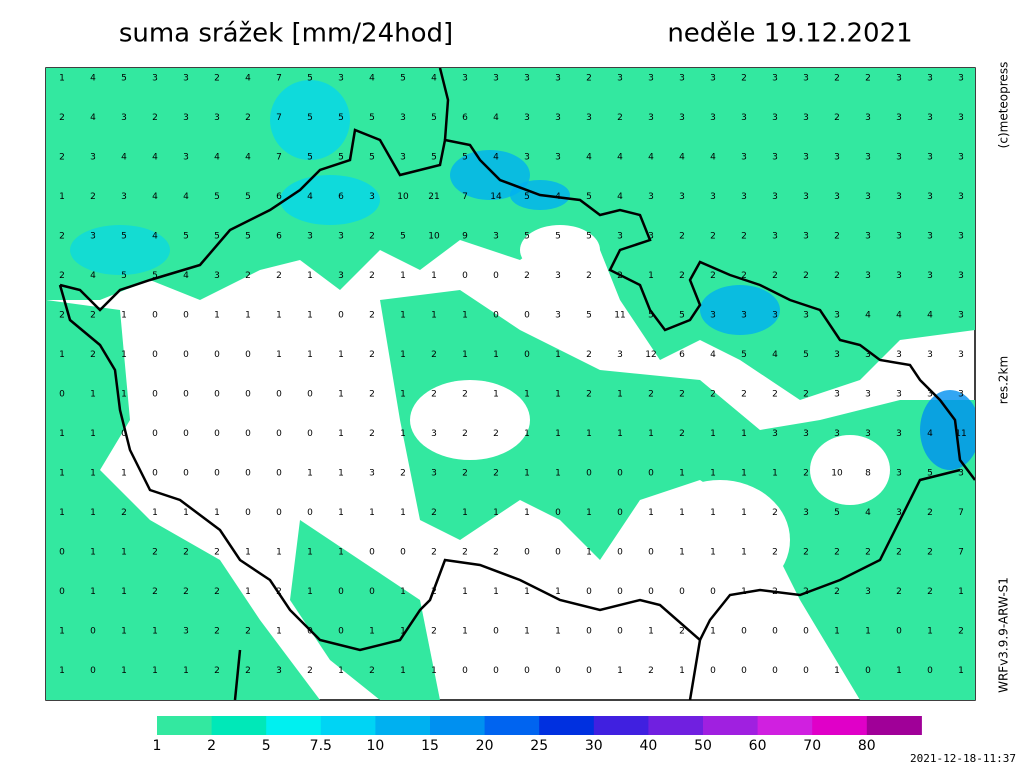  What do you see at coordinates (321, 746) in the screenshot?
I see `legend-label: 7.5` at bounding box center [321, 746].